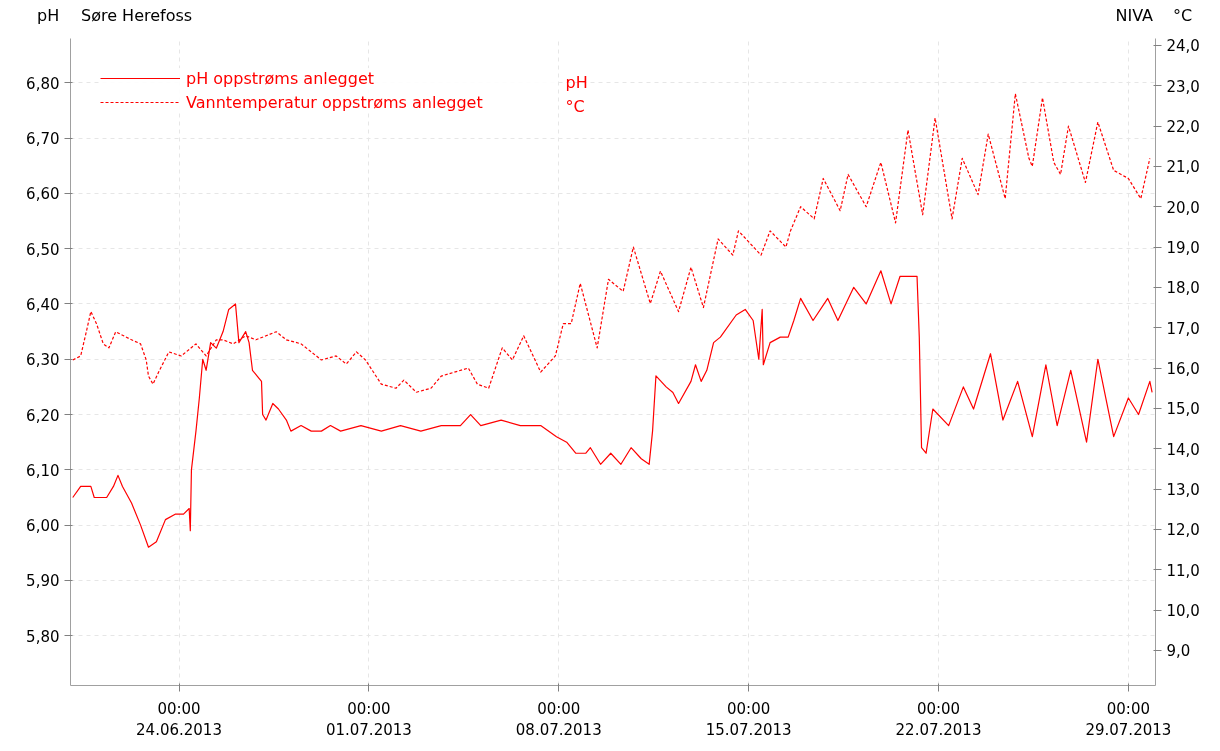  Describe the element at coordinates (558, 719) in the screenshot. I see `x-tick-label: 00:00 08.07.2013` at that location.